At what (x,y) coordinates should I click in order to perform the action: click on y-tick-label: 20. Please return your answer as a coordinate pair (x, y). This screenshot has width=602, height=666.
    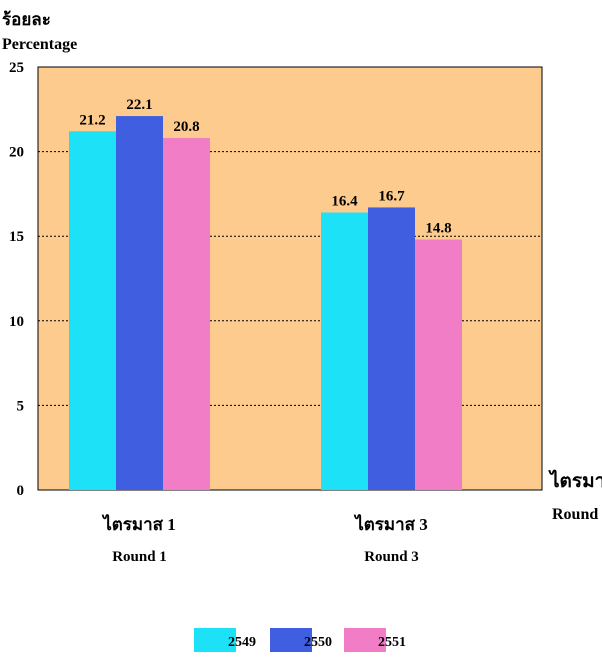
    Looking at the image, I should click on (16, 153).